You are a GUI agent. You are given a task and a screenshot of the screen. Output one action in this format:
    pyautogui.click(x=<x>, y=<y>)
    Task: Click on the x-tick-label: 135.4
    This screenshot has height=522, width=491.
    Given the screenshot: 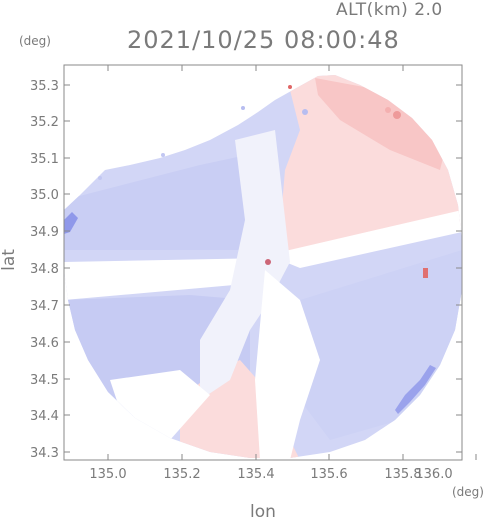 What is the action you would take?
    pyautogui.click(x=255, y=474)
    